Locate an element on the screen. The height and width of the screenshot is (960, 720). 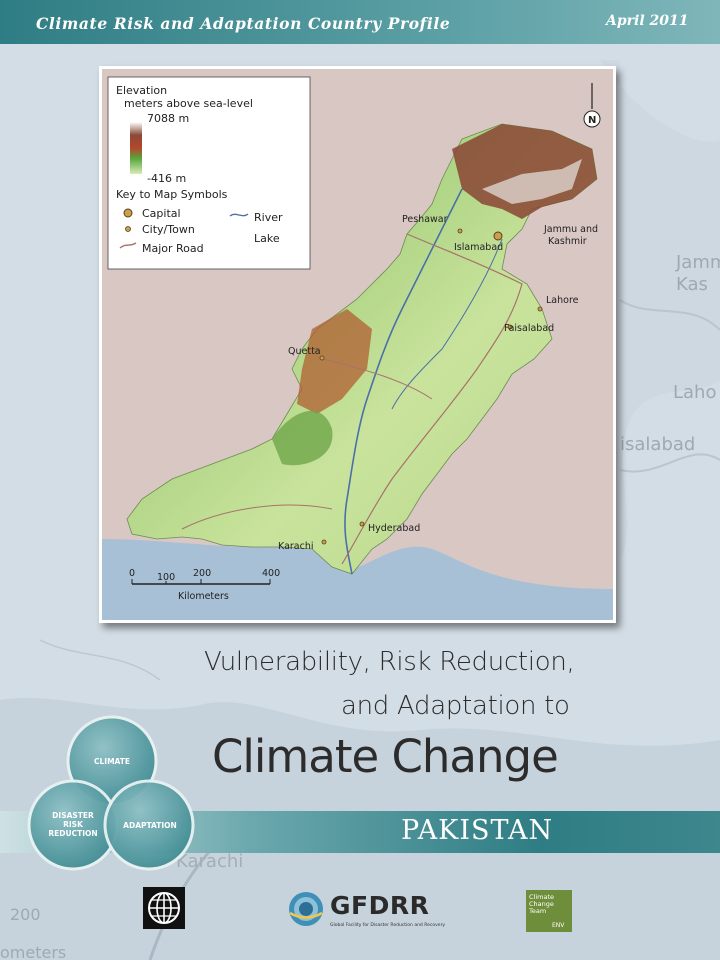
glaciers is located at coordinates (532, 181).